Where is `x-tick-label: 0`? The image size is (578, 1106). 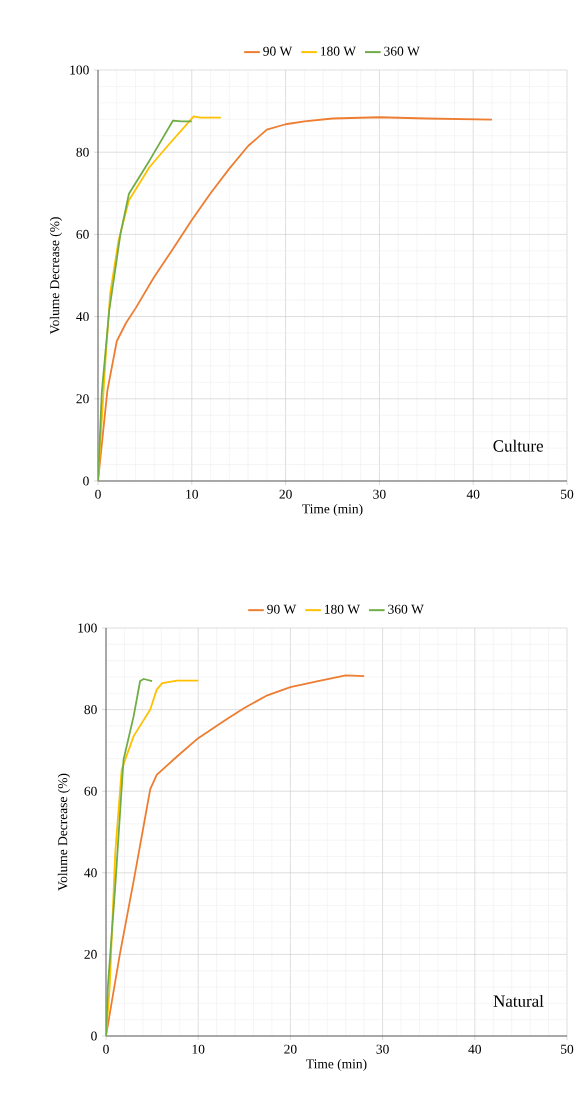 x-tick-label: 0 is located at coordinates (106, 1049).